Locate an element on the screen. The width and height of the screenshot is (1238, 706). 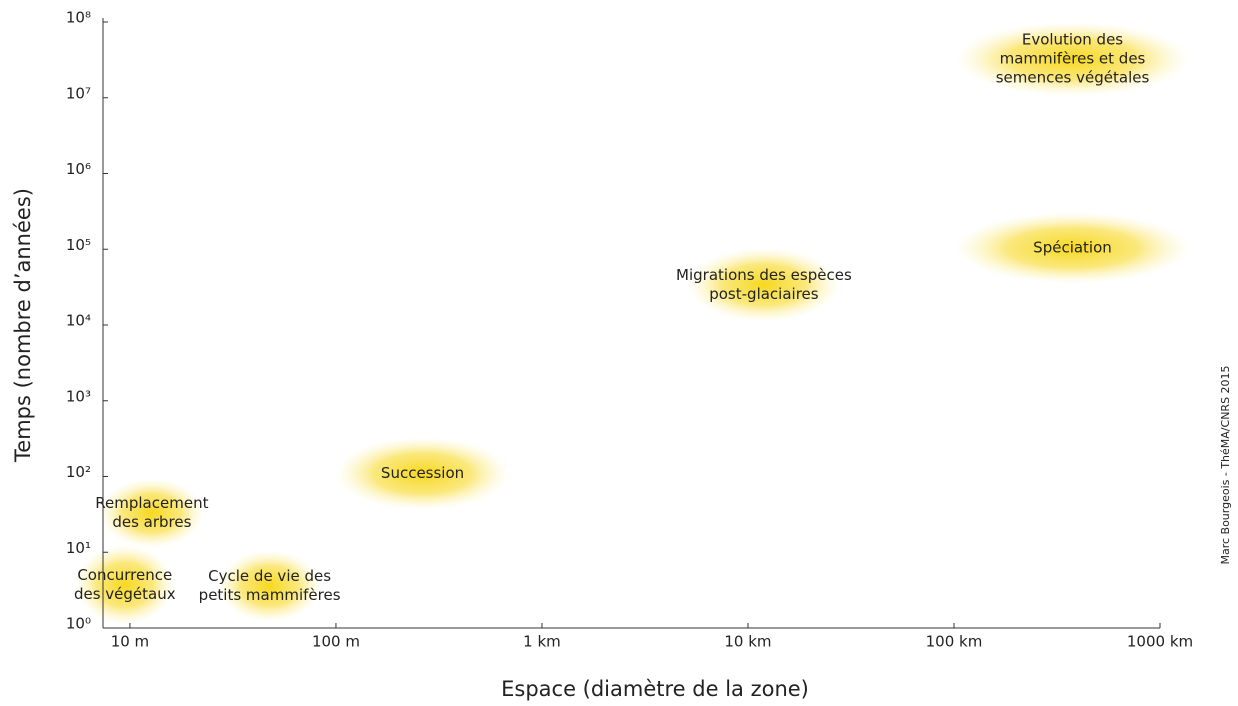
item-label: Succession is located at coordinates (422, 473).